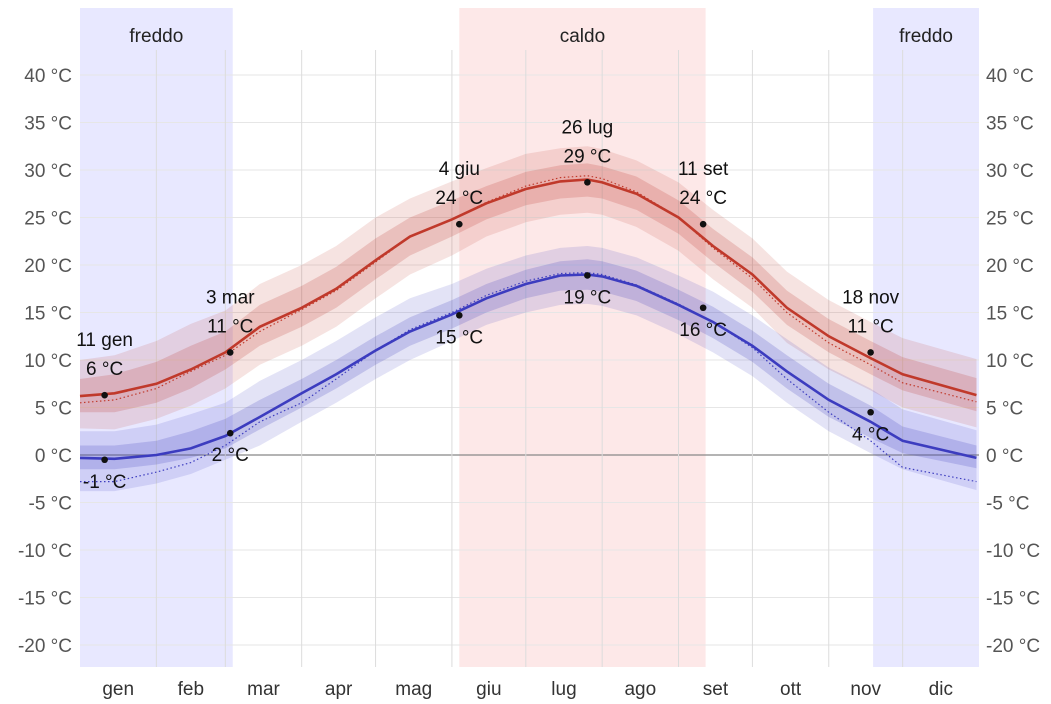  I want to click on y-tick-label-right: 35 °C, so click(1010, 124).